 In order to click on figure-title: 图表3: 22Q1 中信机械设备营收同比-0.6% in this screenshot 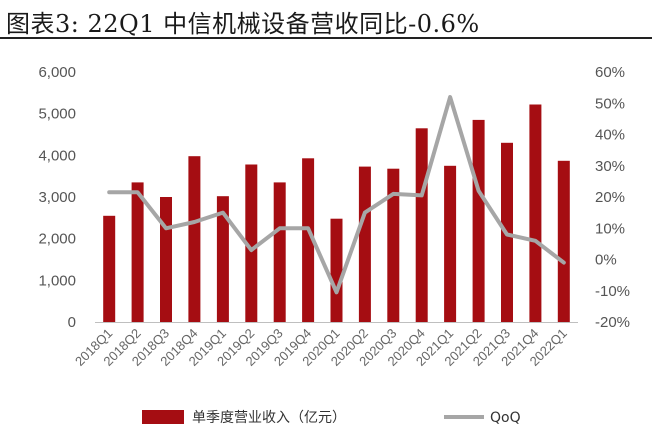, I will do `click(243, 24)`.